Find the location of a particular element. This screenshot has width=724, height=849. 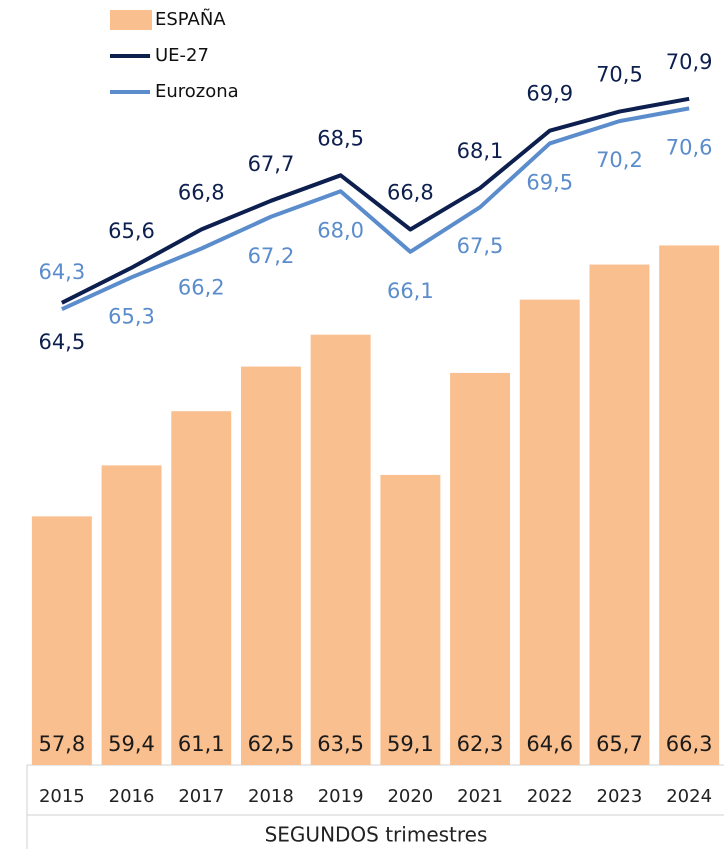

bar-value-label: 66,3 is located at coordinates (689, 744).